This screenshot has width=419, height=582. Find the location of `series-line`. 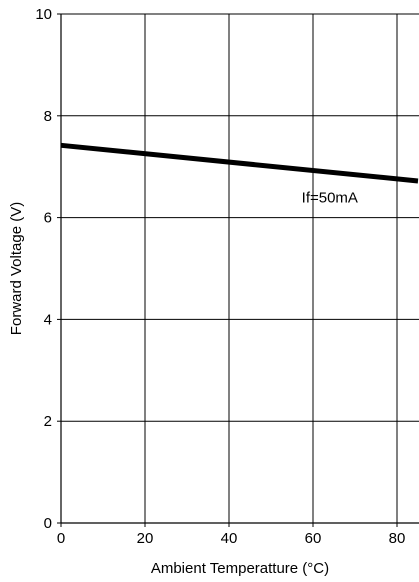

series-line is located at coordinates (239, 163).